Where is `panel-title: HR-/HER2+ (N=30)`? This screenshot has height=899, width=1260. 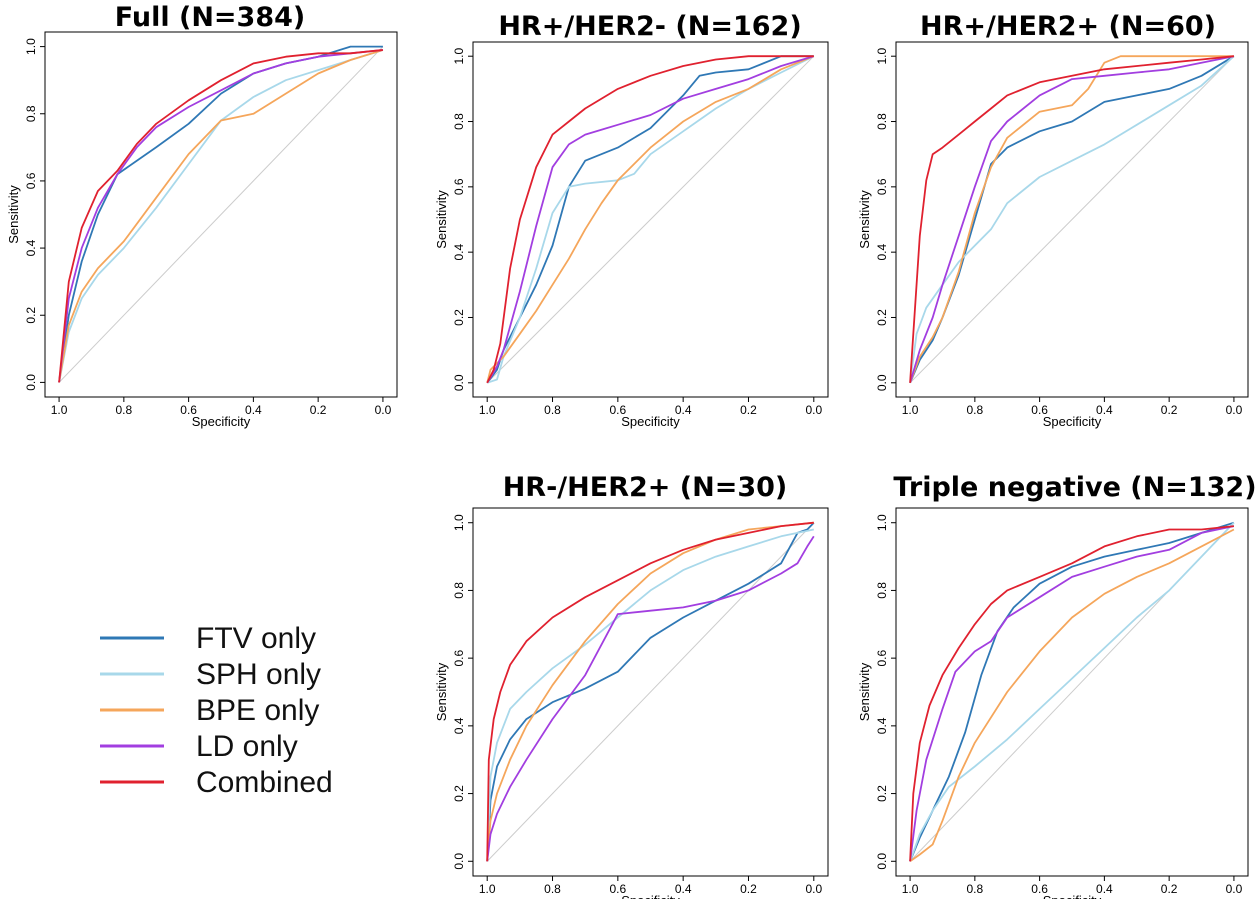
panel-title: HR-/HER2+ (N=30) is located at coordinates (645, 487).